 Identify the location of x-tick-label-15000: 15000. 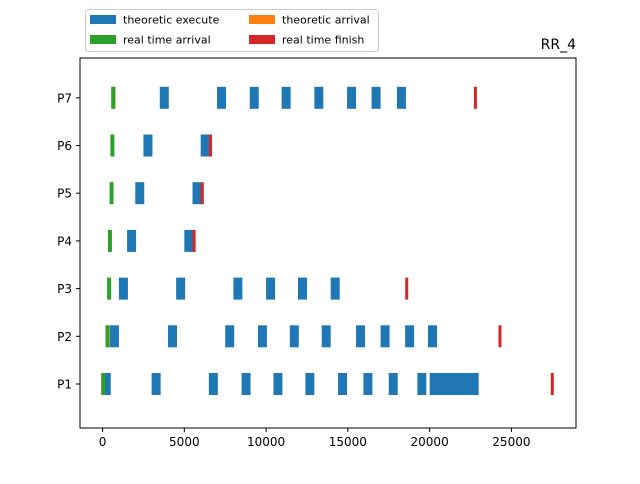
(348, 442).